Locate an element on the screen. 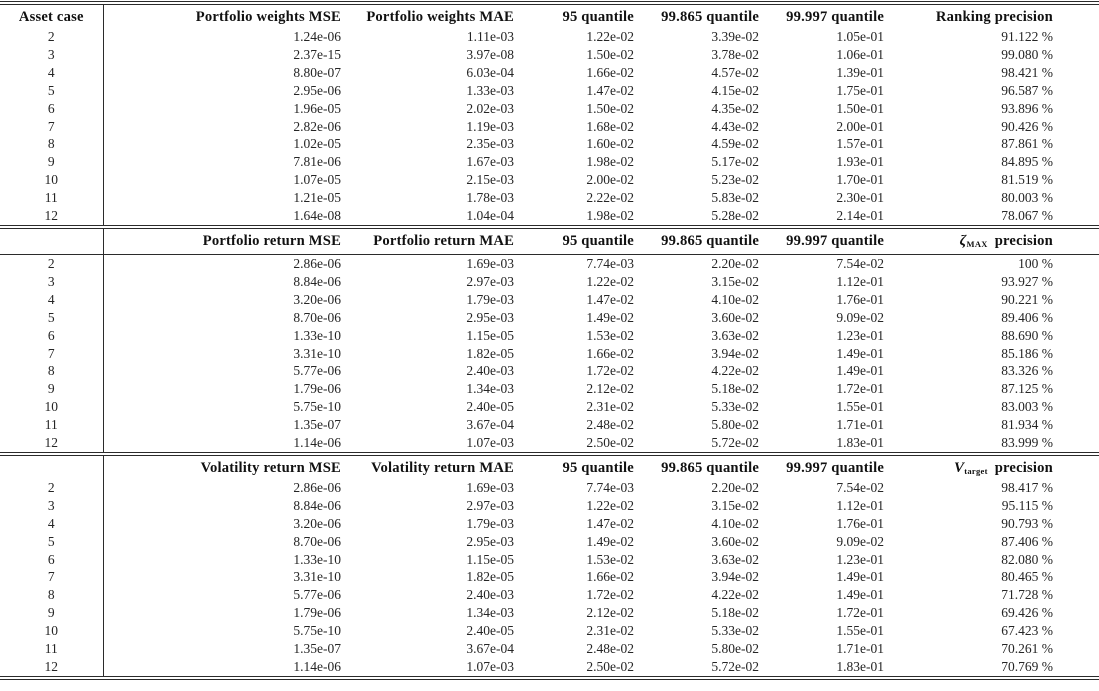  data-cell: 2.20e-02 is located at coordinates (735, 487).